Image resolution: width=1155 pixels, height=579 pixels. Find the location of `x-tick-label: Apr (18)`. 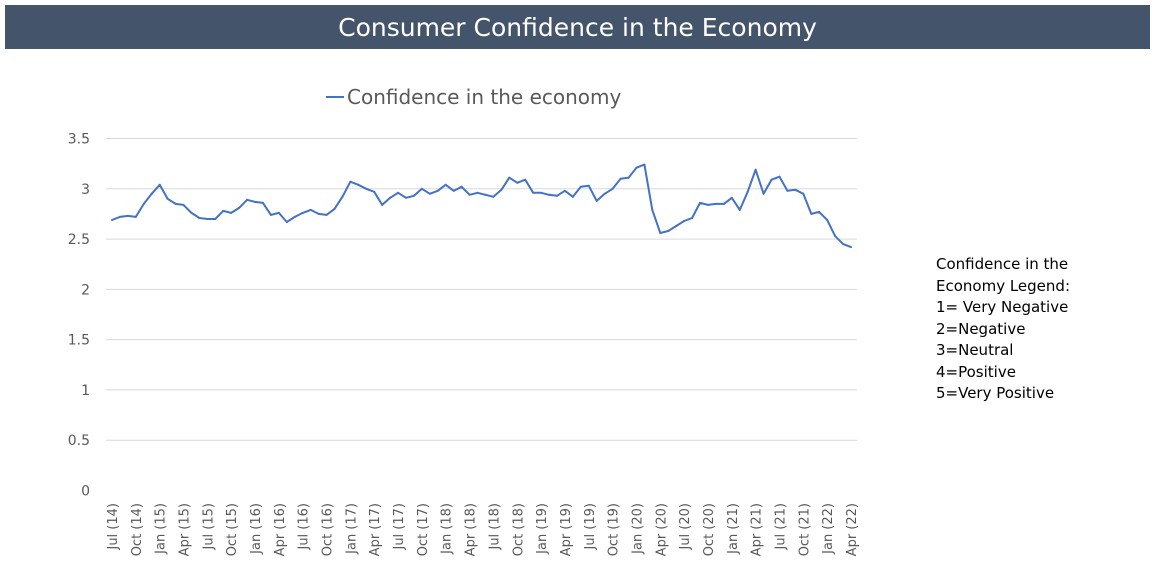

x-tick-label: Apr (18) is located at coordinates (471, 529).